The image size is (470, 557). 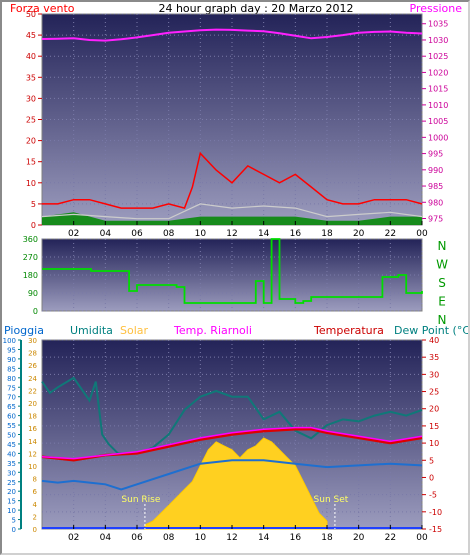 I want to click on wind-time-tick-label: 18, so click(x=327, y=234).